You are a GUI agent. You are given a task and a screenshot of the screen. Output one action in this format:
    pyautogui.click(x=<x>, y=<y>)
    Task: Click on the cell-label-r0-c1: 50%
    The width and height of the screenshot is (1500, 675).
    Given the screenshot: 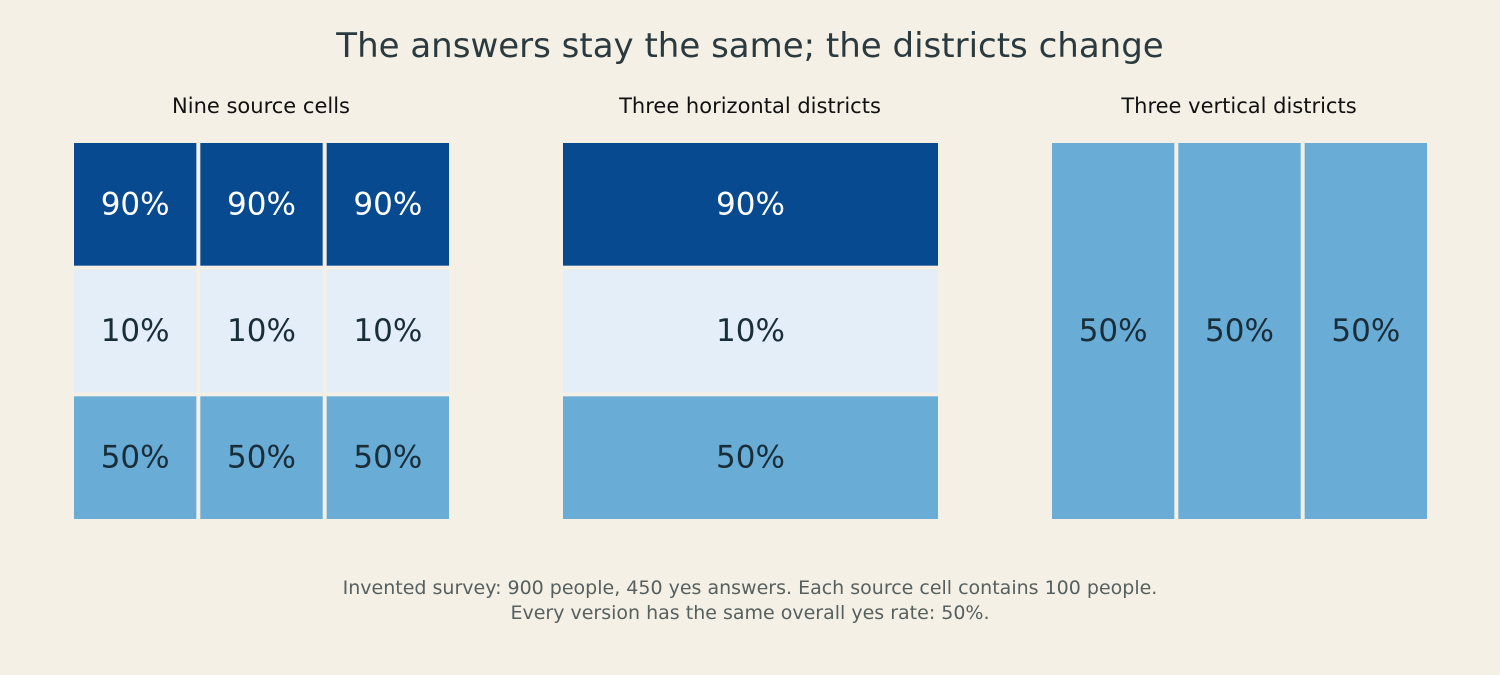 What is the action you would take?
    pyautogui.click(x=1239, y=331)
    